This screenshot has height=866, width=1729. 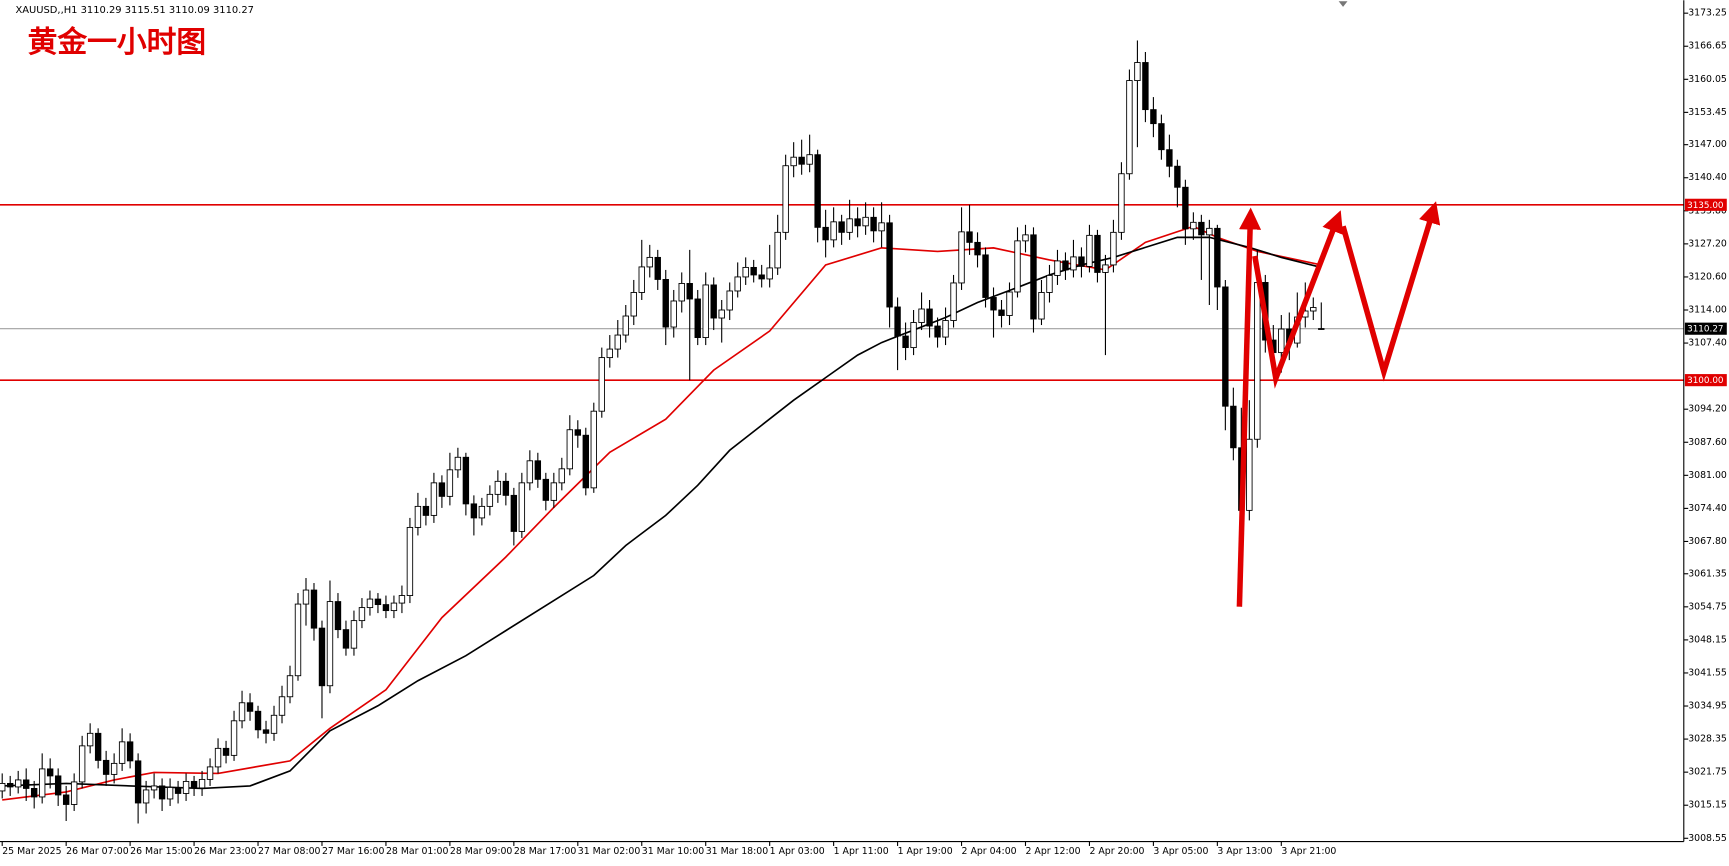 What do you see at coordinates (673, 851) in the screenshot?
I see `x-tick-label: 31 Mar 10:00` at bounding box center [673, 851].